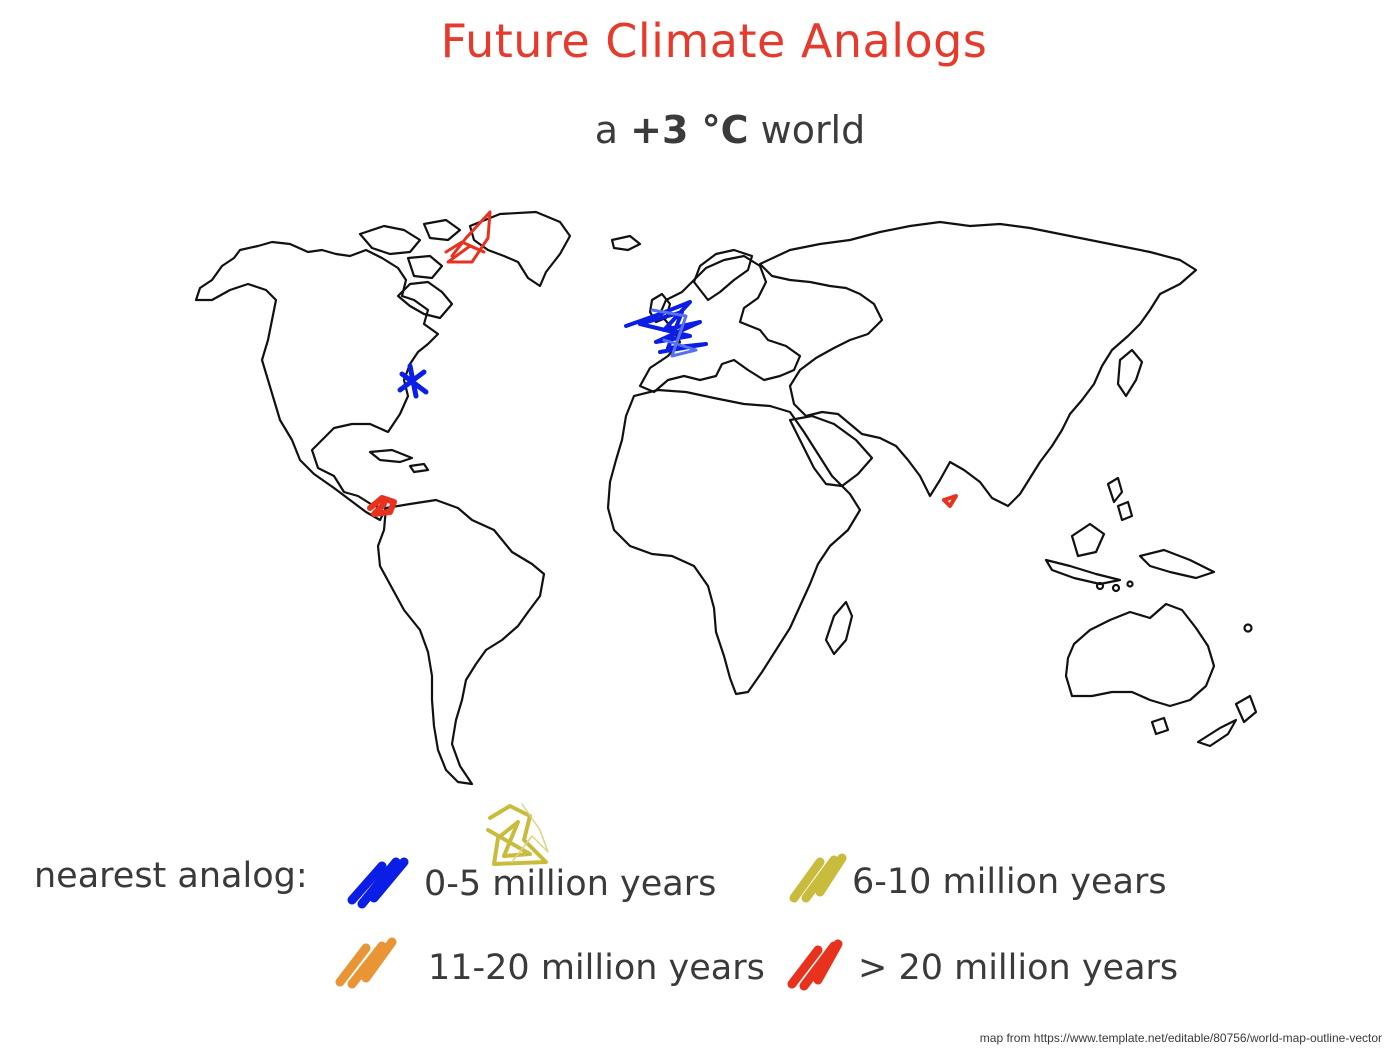  I want to click on arctic-islands-outline, so click(410, 249).